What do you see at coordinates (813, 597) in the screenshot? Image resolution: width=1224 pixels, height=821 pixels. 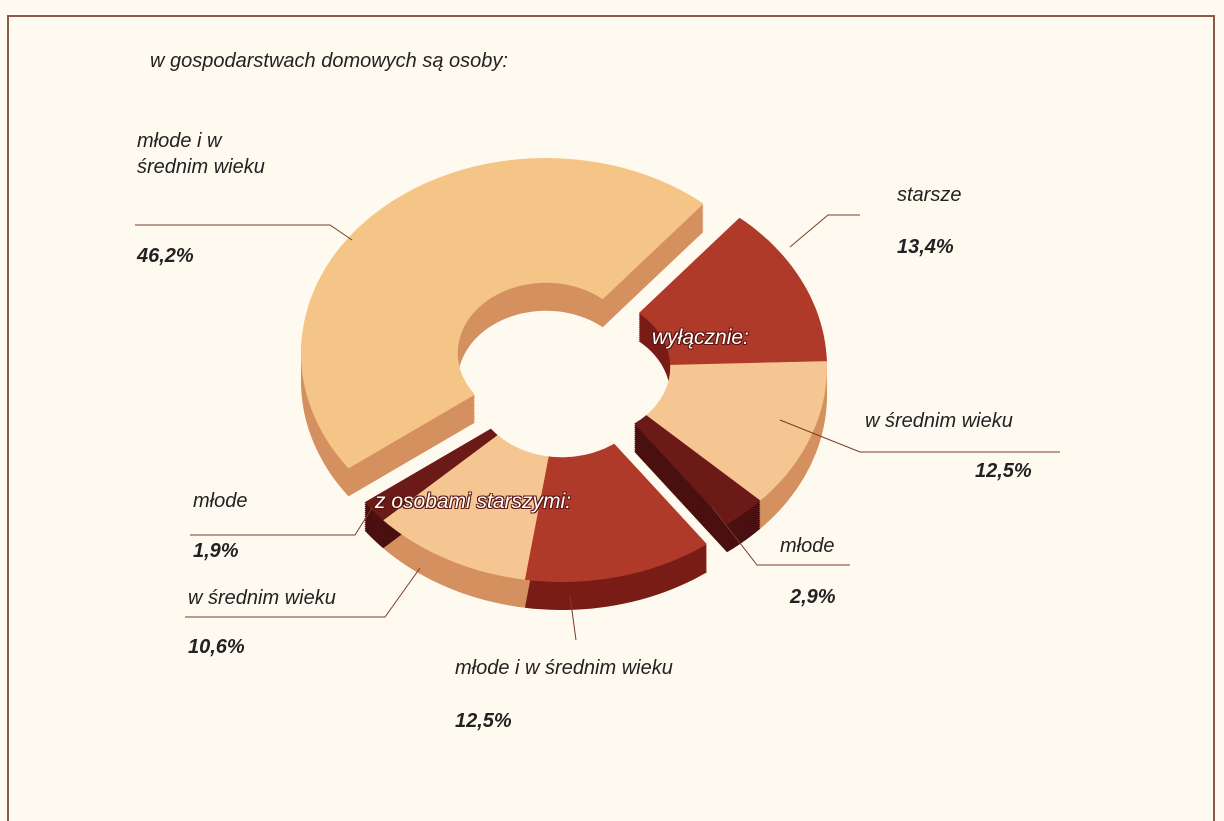 I see `value-label: 2,9%` at bounding box center [813, 597].